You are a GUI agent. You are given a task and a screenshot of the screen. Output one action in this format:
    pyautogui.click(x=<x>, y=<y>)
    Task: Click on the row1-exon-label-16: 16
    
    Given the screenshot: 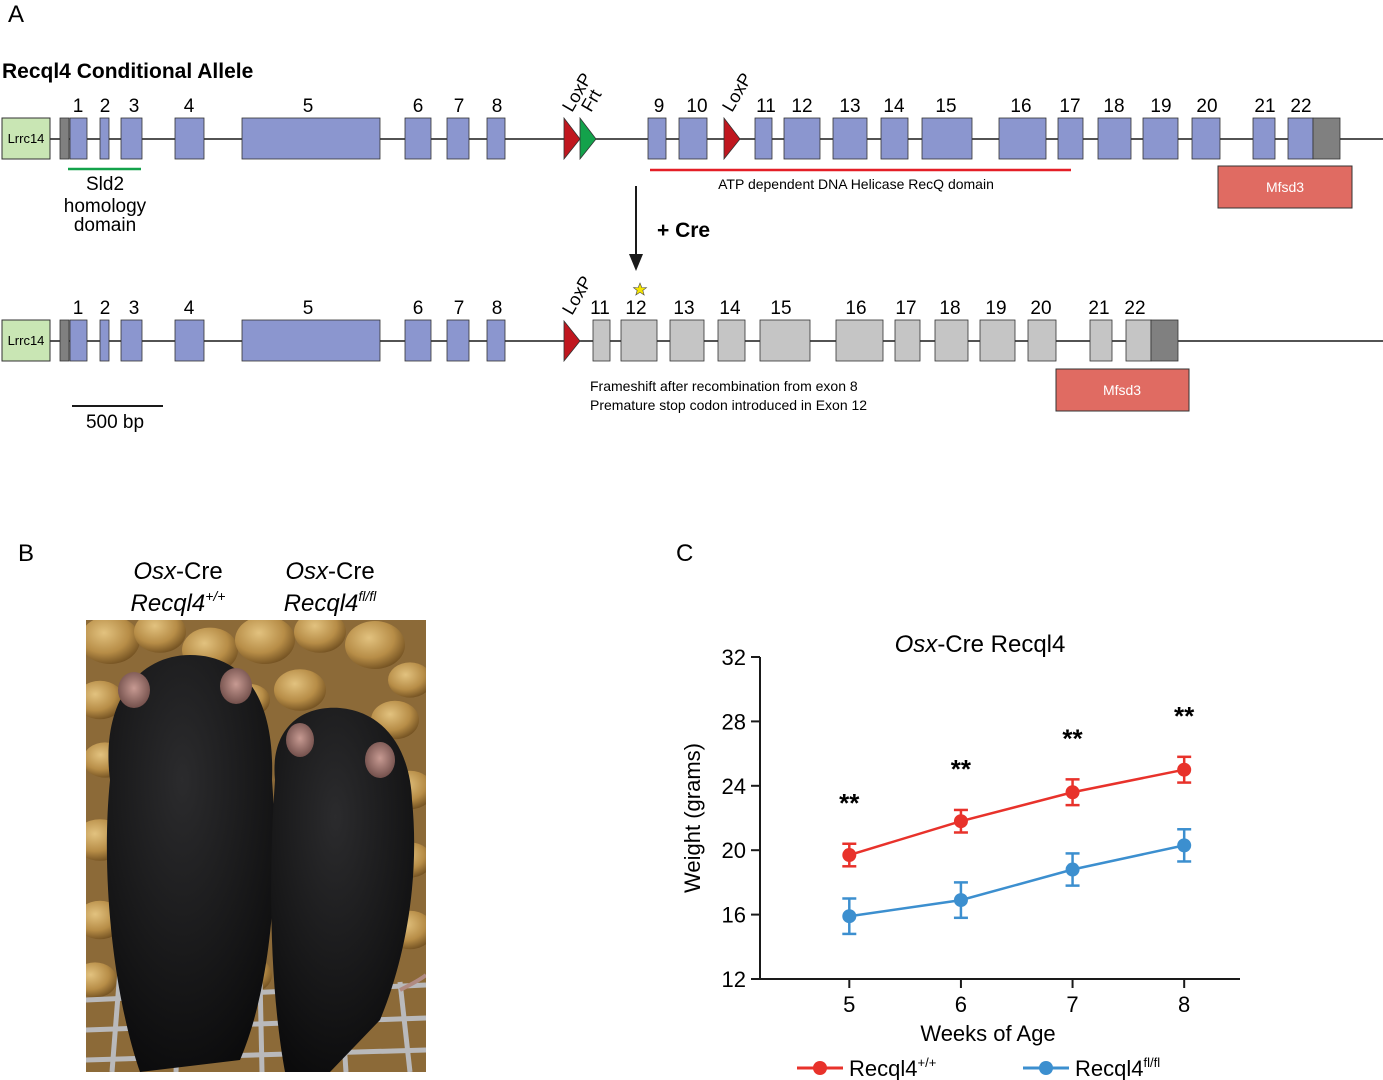 What is the action you would take?
    pyautogui.click(x=1020, y=106)
    